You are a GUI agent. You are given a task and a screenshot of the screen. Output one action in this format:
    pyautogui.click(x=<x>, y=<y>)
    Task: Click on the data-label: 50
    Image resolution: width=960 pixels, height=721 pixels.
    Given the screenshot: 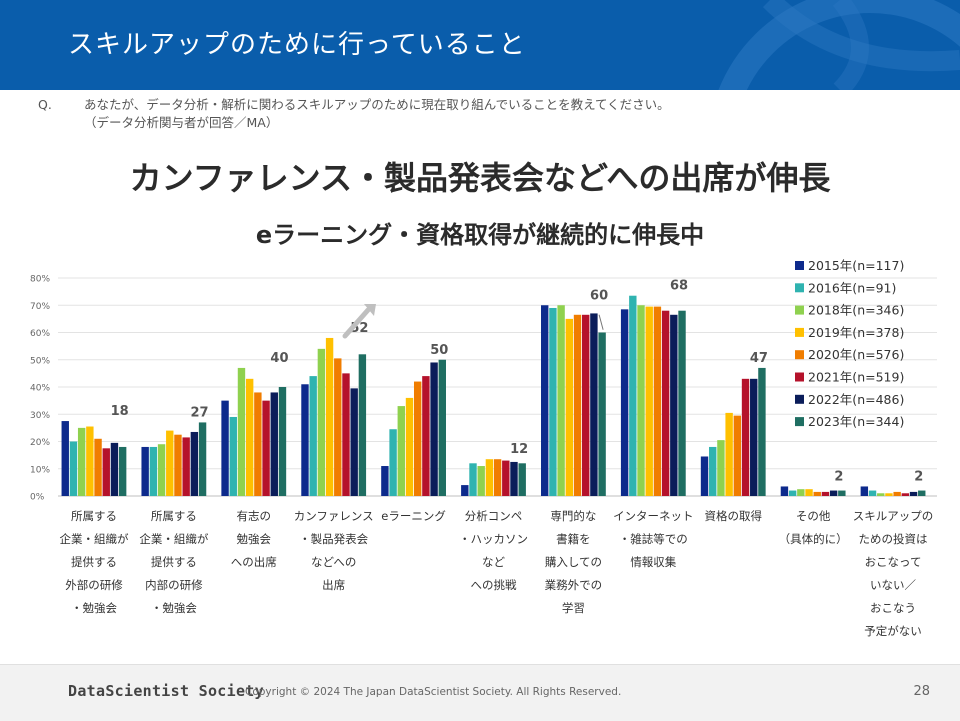 What is the action you would take?
    pyautogui.click(x=439, y=350)
    